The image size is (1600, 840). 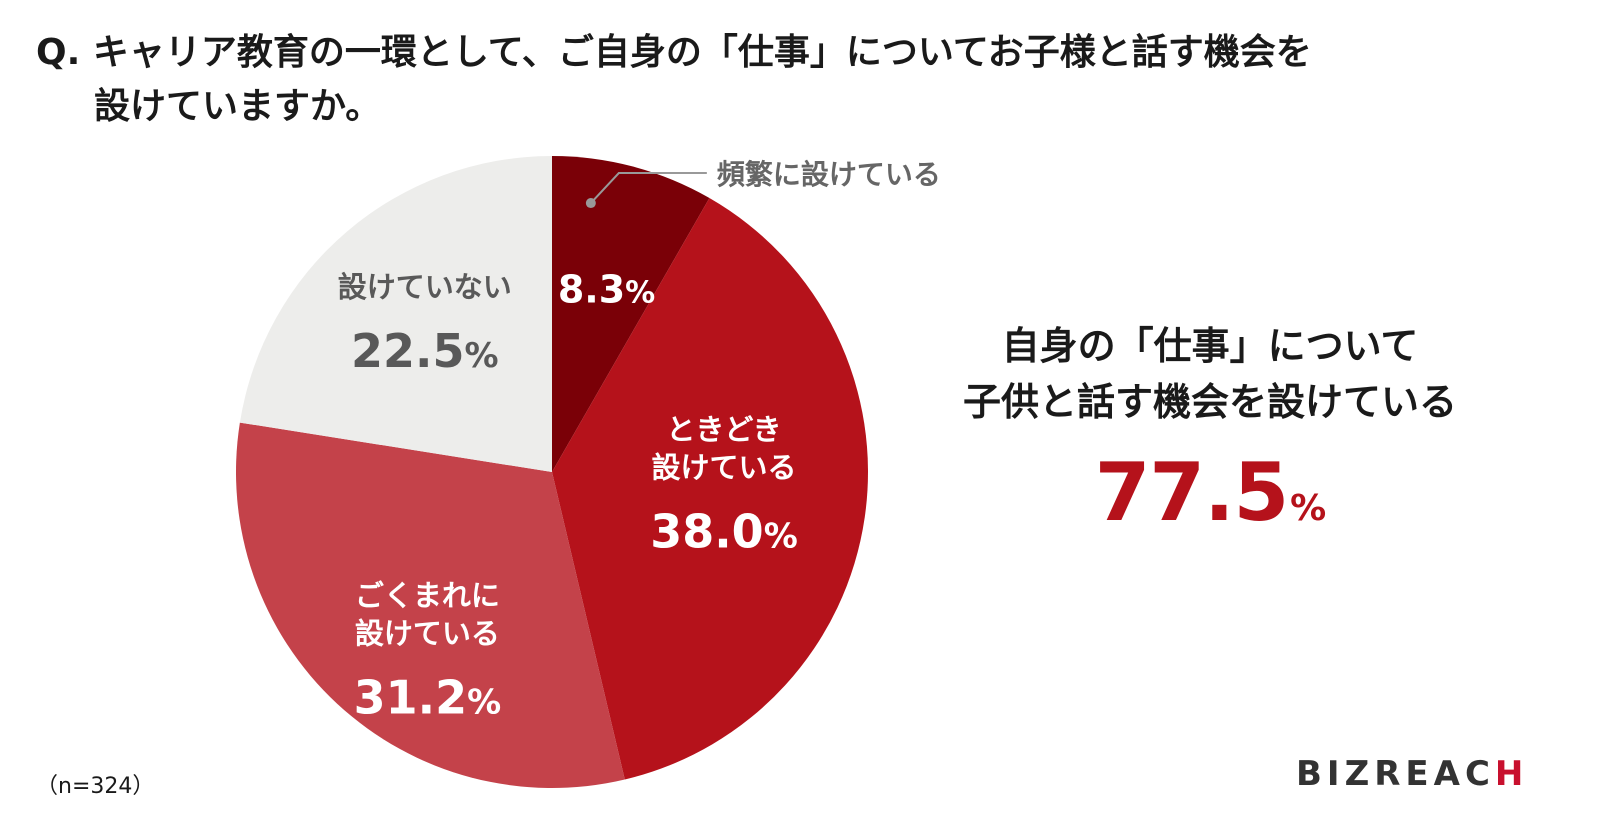 What do you see at coordinates (427, 634) in the screenshot?
I see `slice-label-3-line-2: 設けている` at bounding box center [427, 634].